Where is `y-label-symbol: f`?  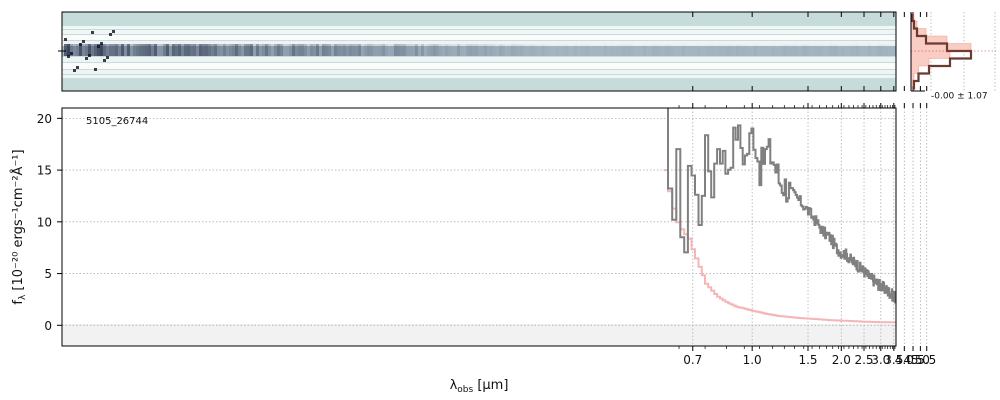
y-label-symbol: f is located at coordinates (18, 302).